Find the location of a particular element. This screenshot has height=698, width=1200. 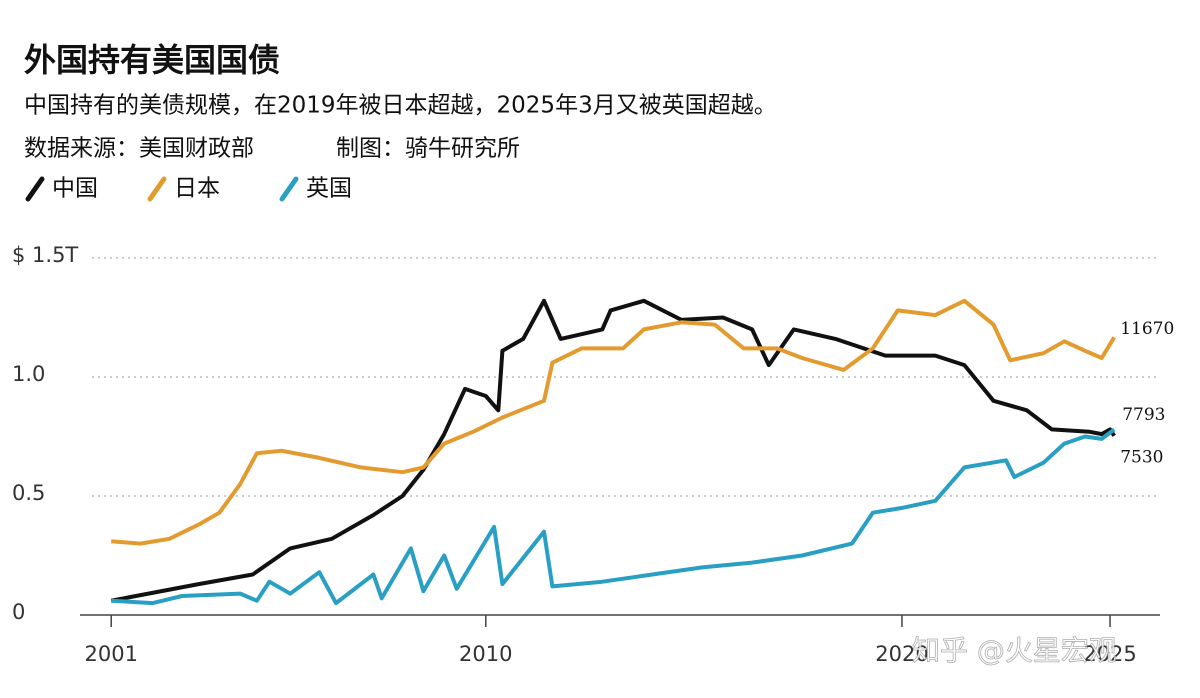

y-tick-label: $ 1.5T is located at coordinates (45, 255).